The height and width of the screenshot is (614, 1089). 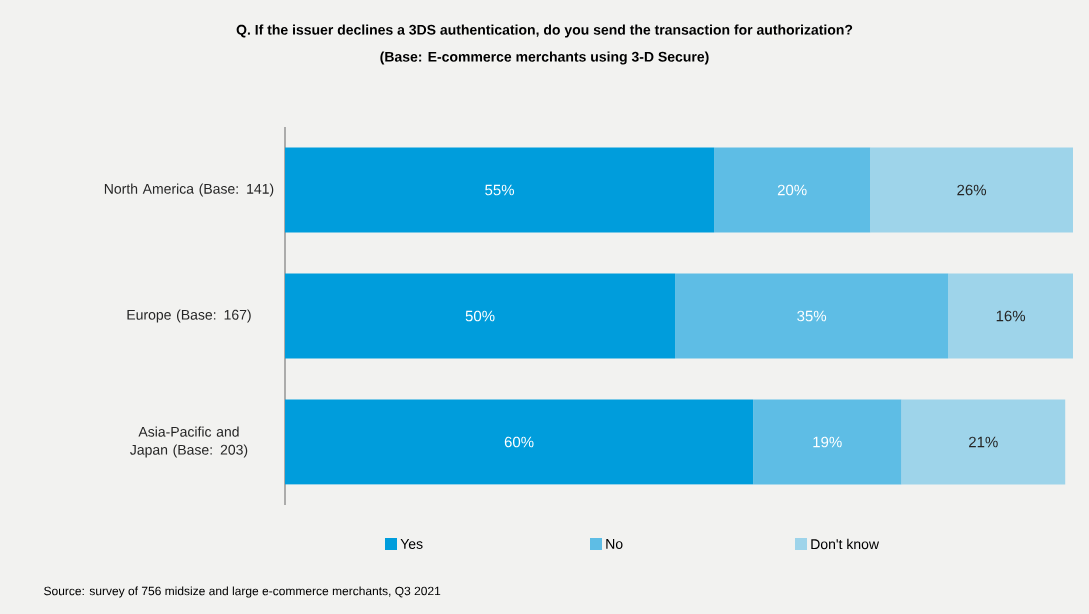 What do you see at coordinates (411, 544) in the screenshot?
I see `legend-label: Yes` at bounding box center [411, 544].